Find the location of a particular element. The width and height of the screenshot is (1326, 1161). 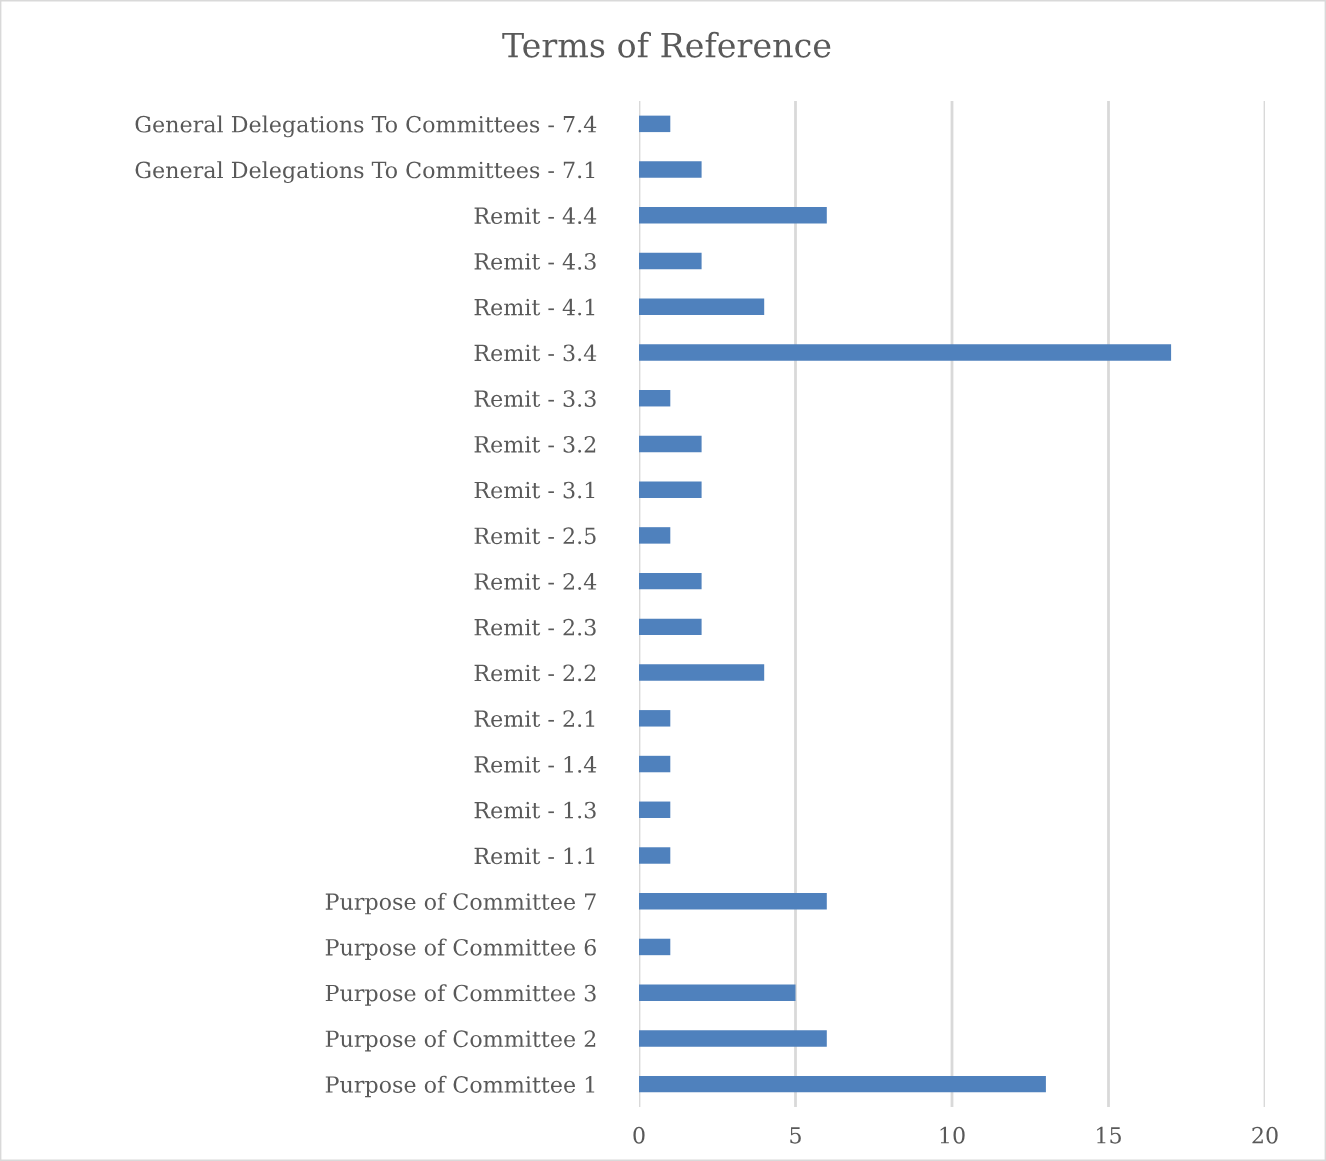

x-tick-label: 20 is located at coordinates (1265, 1135).